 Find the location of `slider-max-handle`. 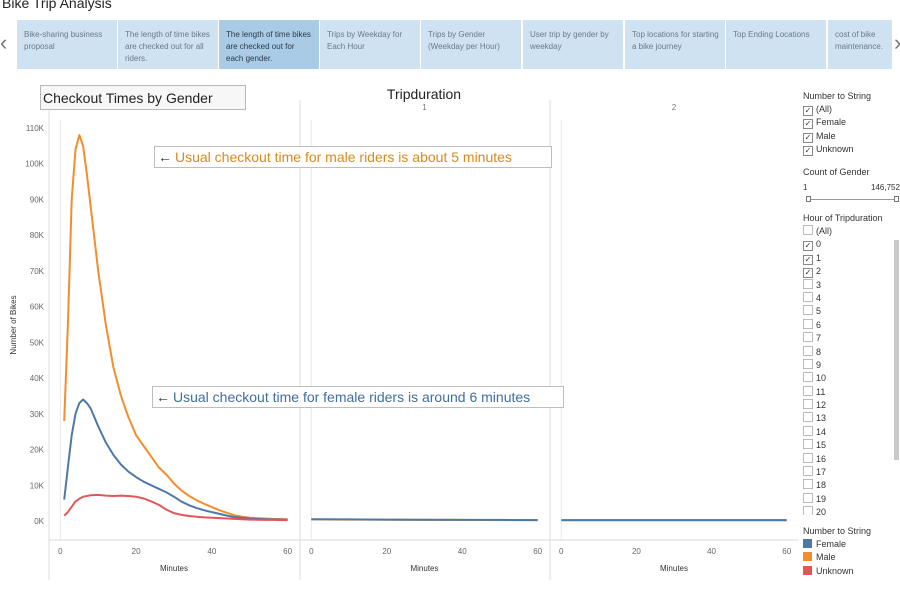

slider-max-handle is located at coordinates (896, 199).